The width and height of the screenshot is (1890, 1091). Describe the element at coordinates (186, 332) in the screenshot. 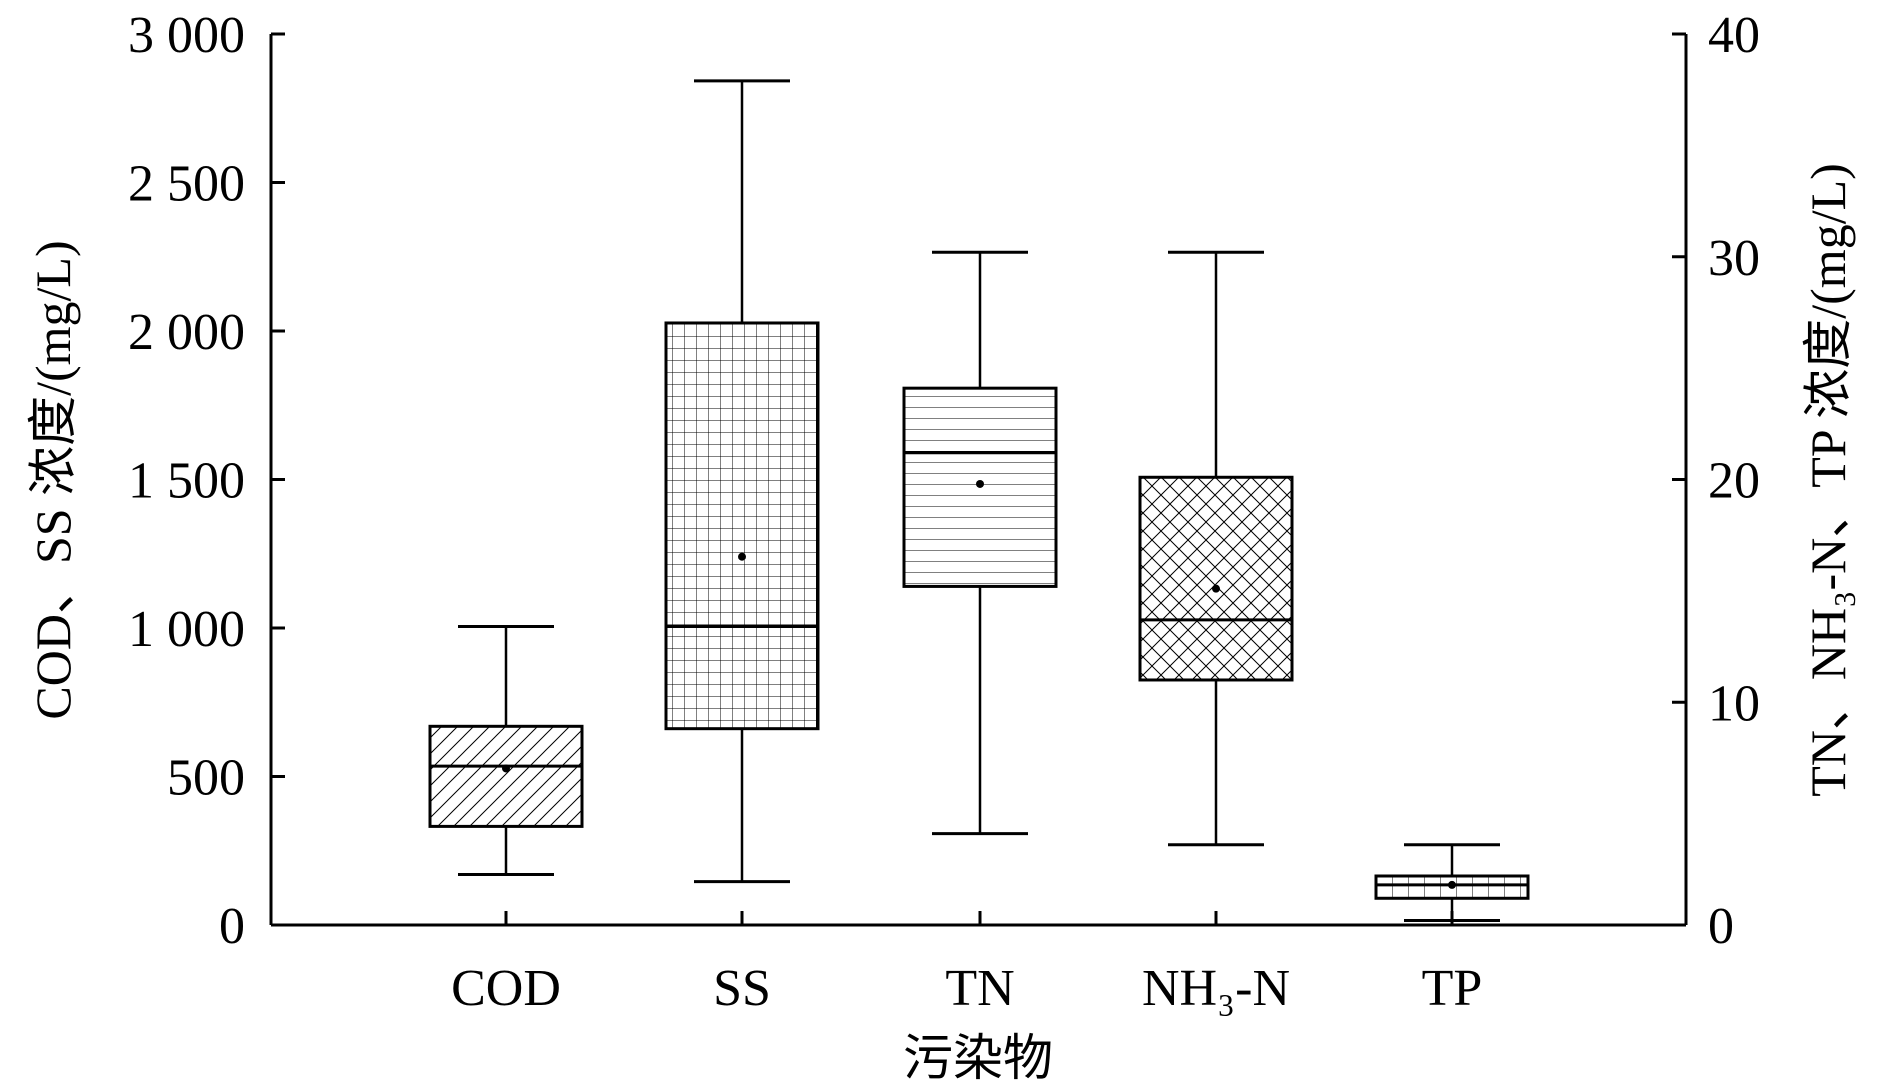

I see `y-left-tick-label: 2 000` at that location.